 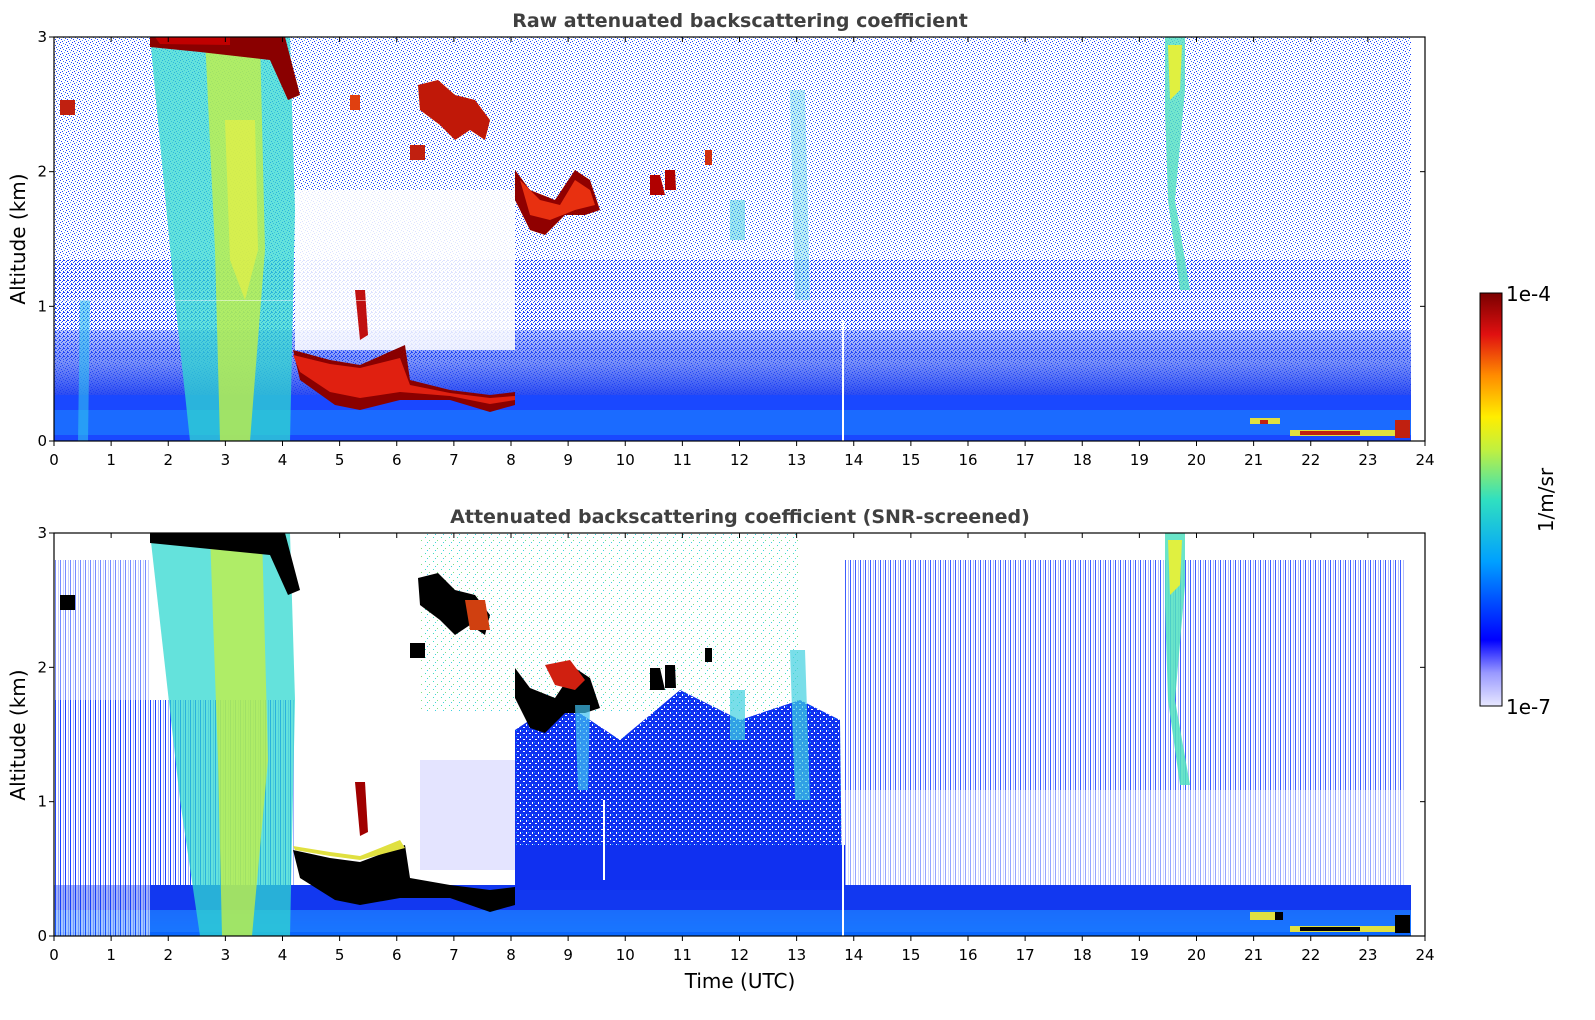 What do you see at coordinates (1546, 499) in the screenshot?
I see `colorbar-title: 1/m/sr` at bounding box center [1546, 499].